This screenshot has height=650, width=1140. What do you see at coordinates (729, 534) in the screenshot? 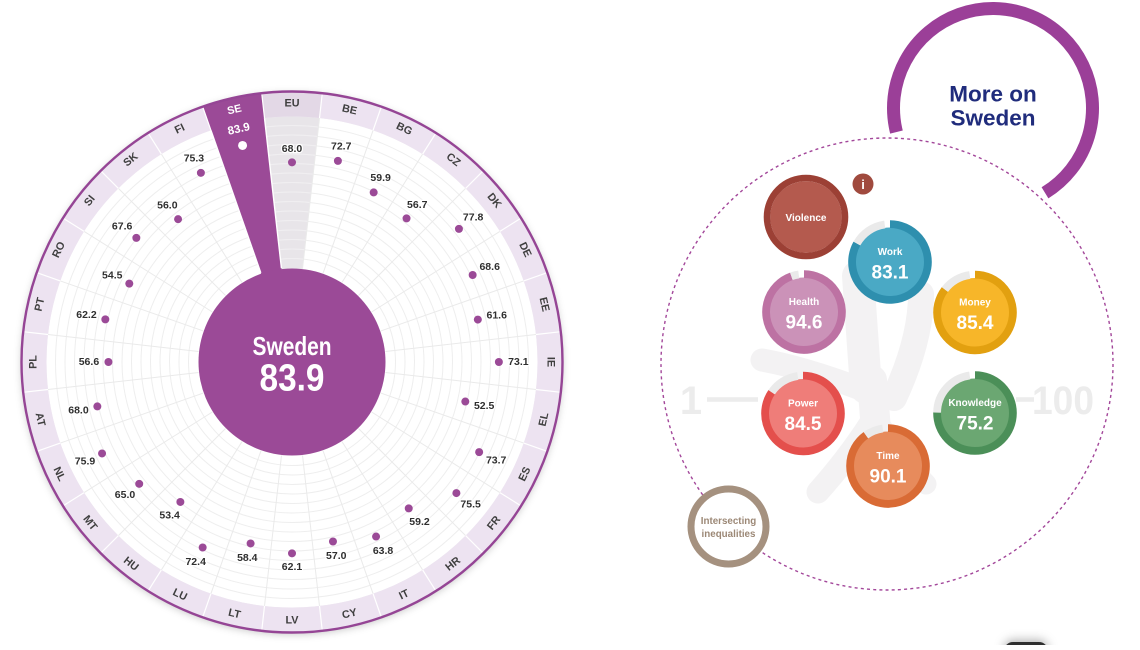
I see `svg-text: inequalities` at bounding box center [729, 534].